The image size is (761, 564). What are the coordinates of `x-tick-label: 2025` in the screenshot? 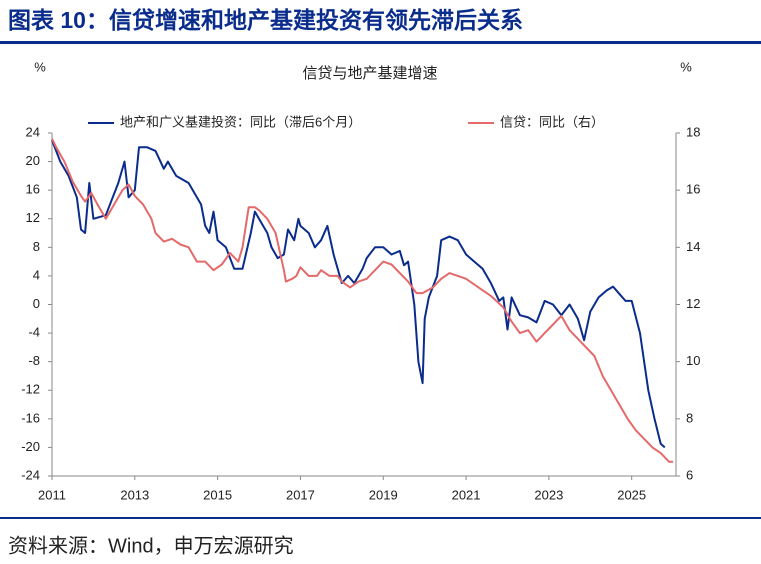 It's located at (631, 494).